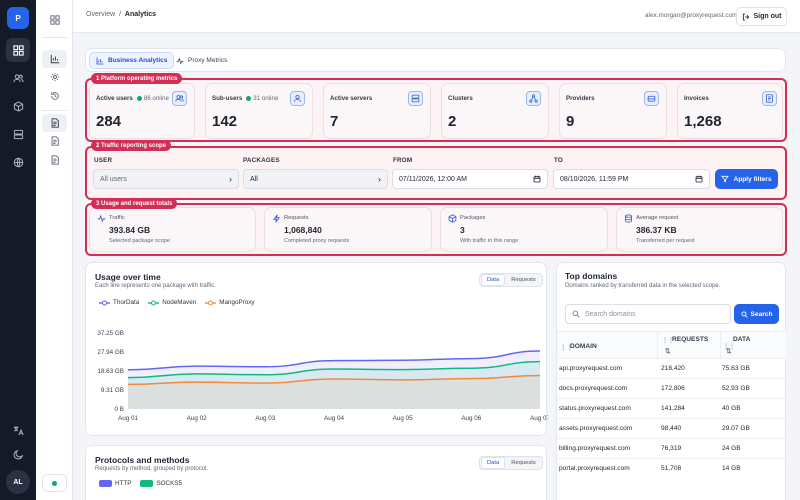 Image resolution: width=800 pixels, height=500 pixels. I want to click on chevron-right-icon: ›, so click(230, 179).